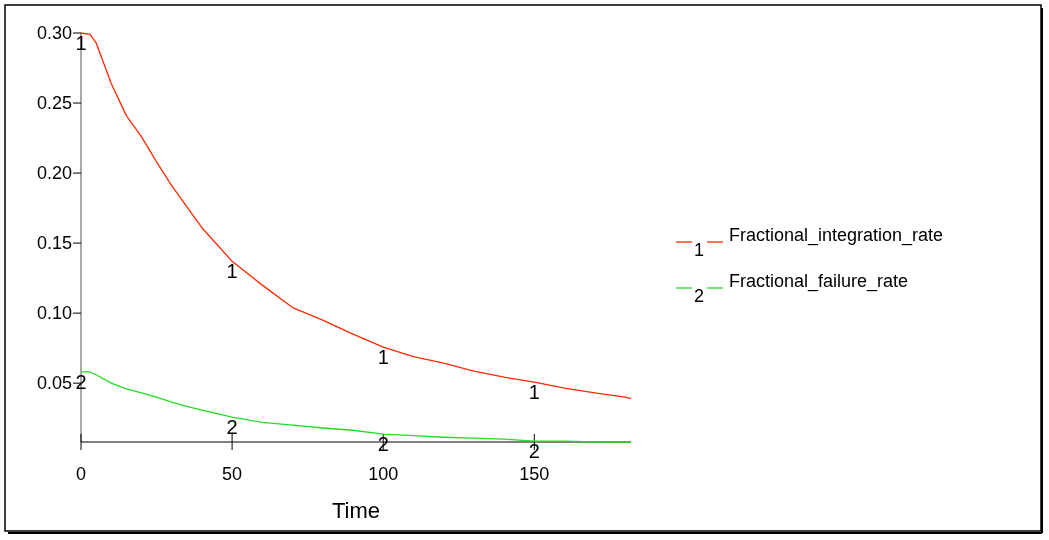 This screenshot has height=540, width=1049. Describe the element at coordinates (232, 474) in the screenshot. I see `x-tick-label: 50` at that location.